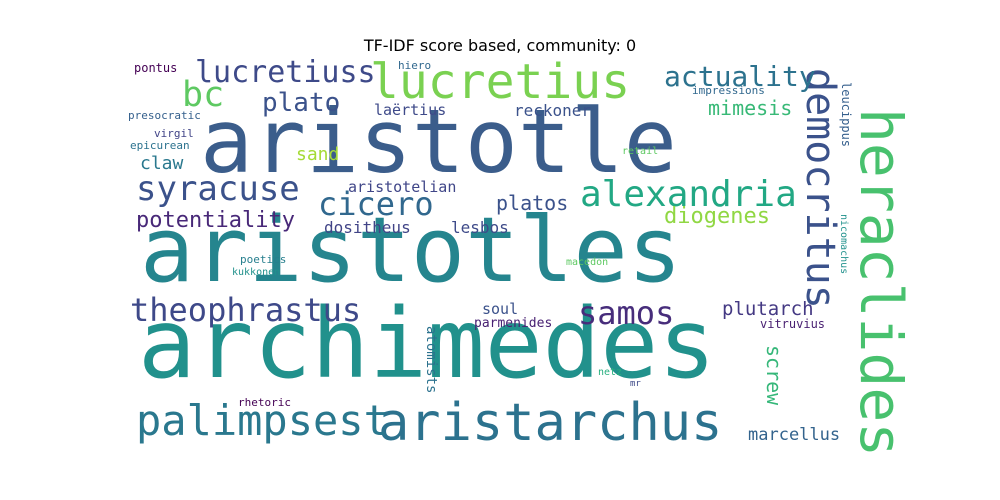  What do you see at coordinates (246, 310) in the screenshot?
I see `word-theophrastus: theophrastus` at bounding box center [246, 310].